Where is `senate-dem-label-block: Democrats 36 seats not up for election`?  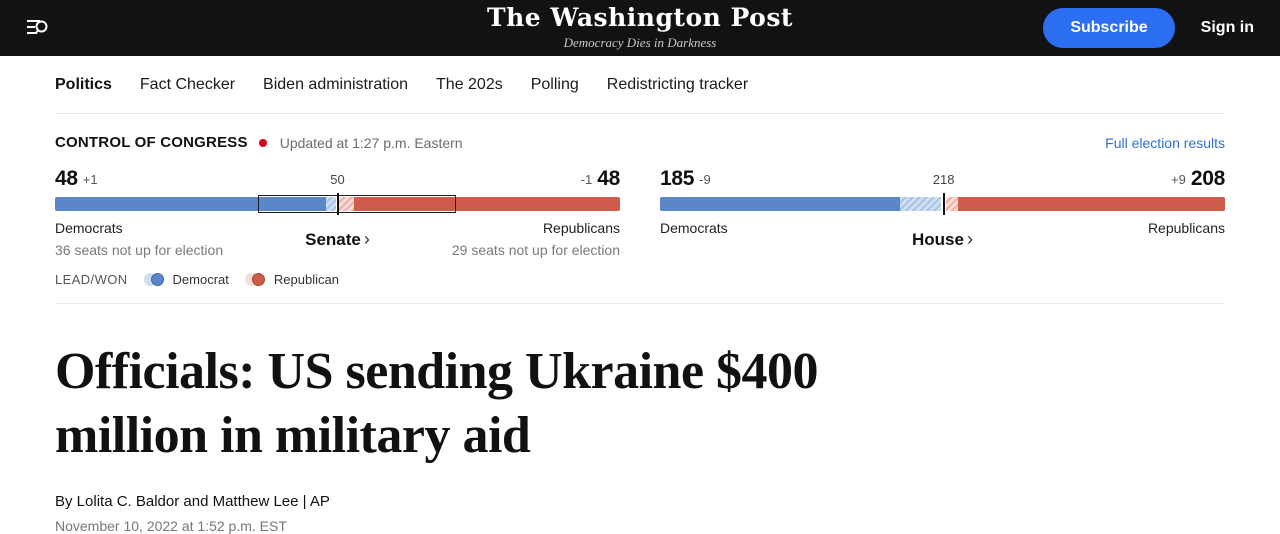 senate-dem-label-block: Democrats 36 seats not up for election is located at coordinates (139, 244).